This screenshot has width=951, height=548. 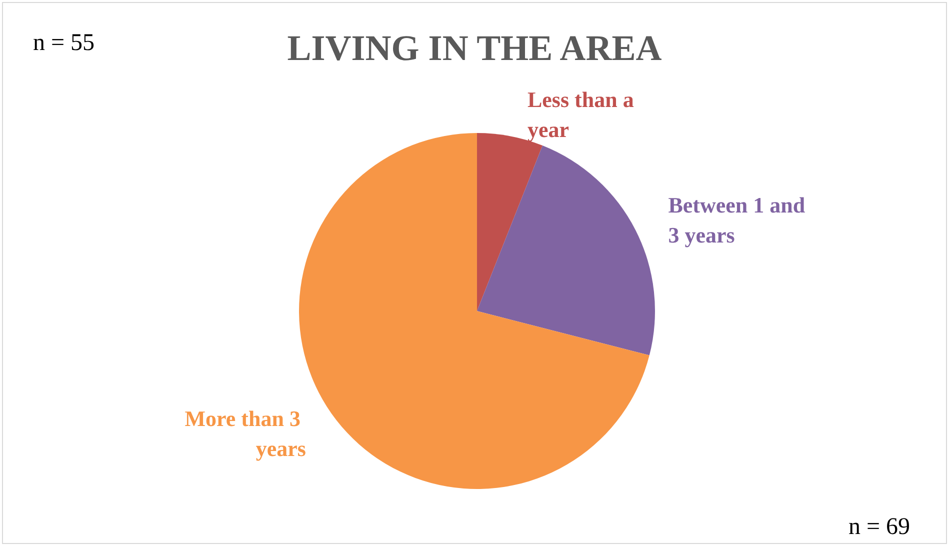 What do you see at coordinates (245, 434) in the screenshot?
I see `slice-label: More than 3 years` at bounding box center [245, 434].